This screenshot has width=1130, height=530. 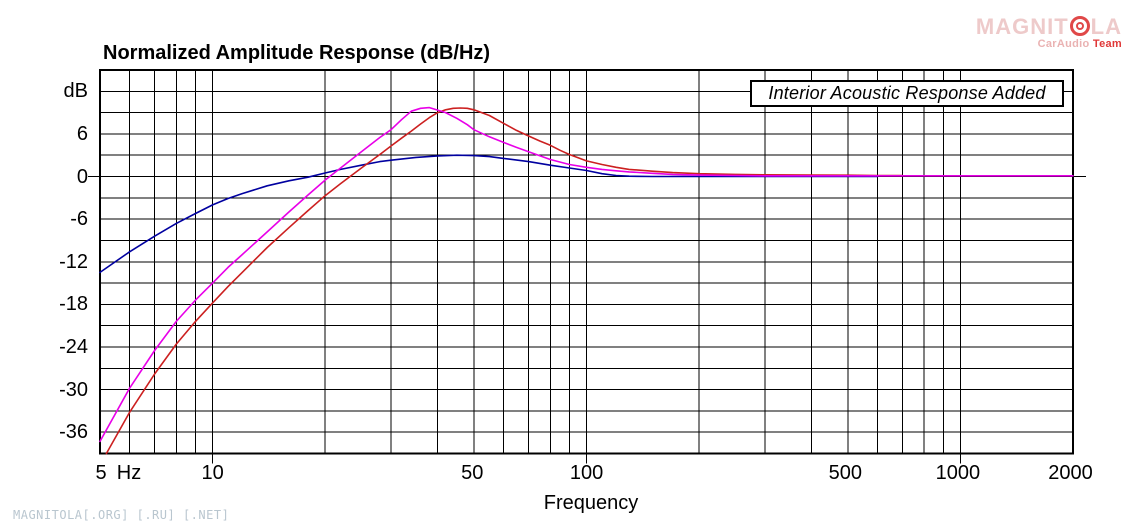 I want to click on logo-wordmark: MAGNIT LA, so click(x=1049, y=27).